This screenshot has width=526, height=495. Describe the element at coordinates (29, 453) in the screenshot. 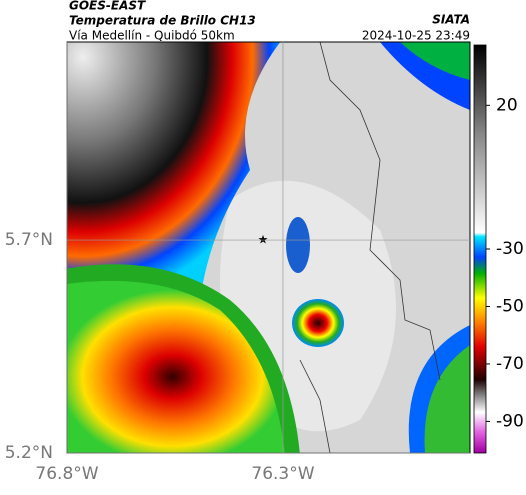

I see `lat-tick-label: 5.2°N` at that location.